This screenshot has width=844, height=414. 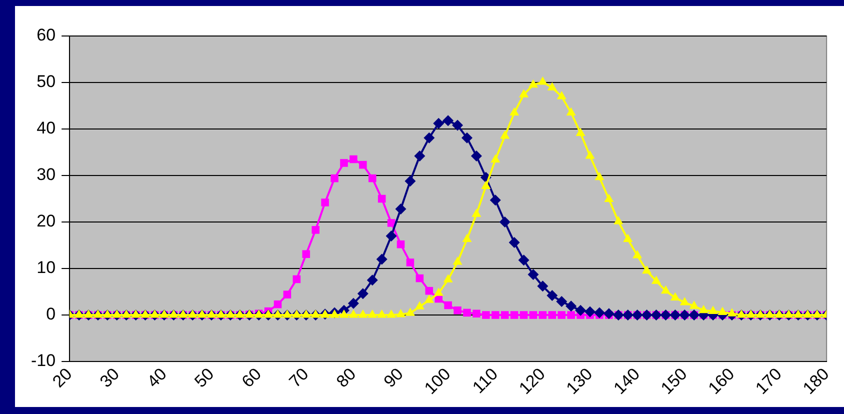 What do you see at coordinates (43, 360) in the screenshot?
I see `y-tick-label: -10` at bounding box center [43, 360].